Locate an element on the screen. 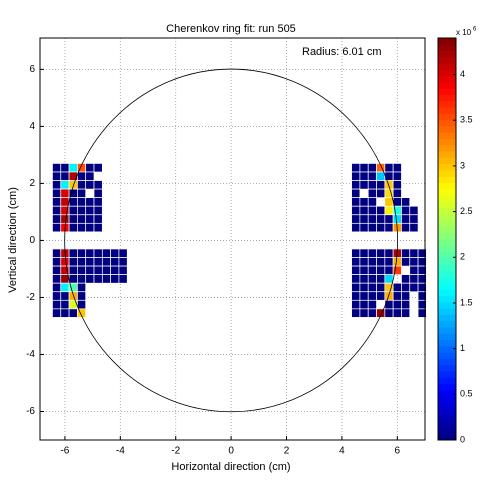 The height and width of the screenshot is (480, 481). y-axis-label: Vertical direction (cm) is located at coordinates (13, 240).